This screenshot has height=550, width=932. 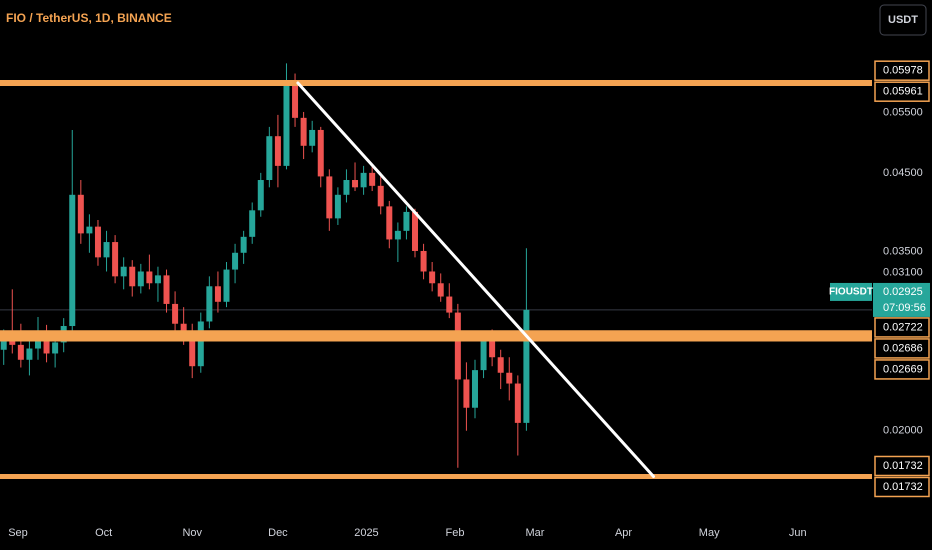 I want to click on y-tick-label: 0.03100, so click(x=903, y=272).